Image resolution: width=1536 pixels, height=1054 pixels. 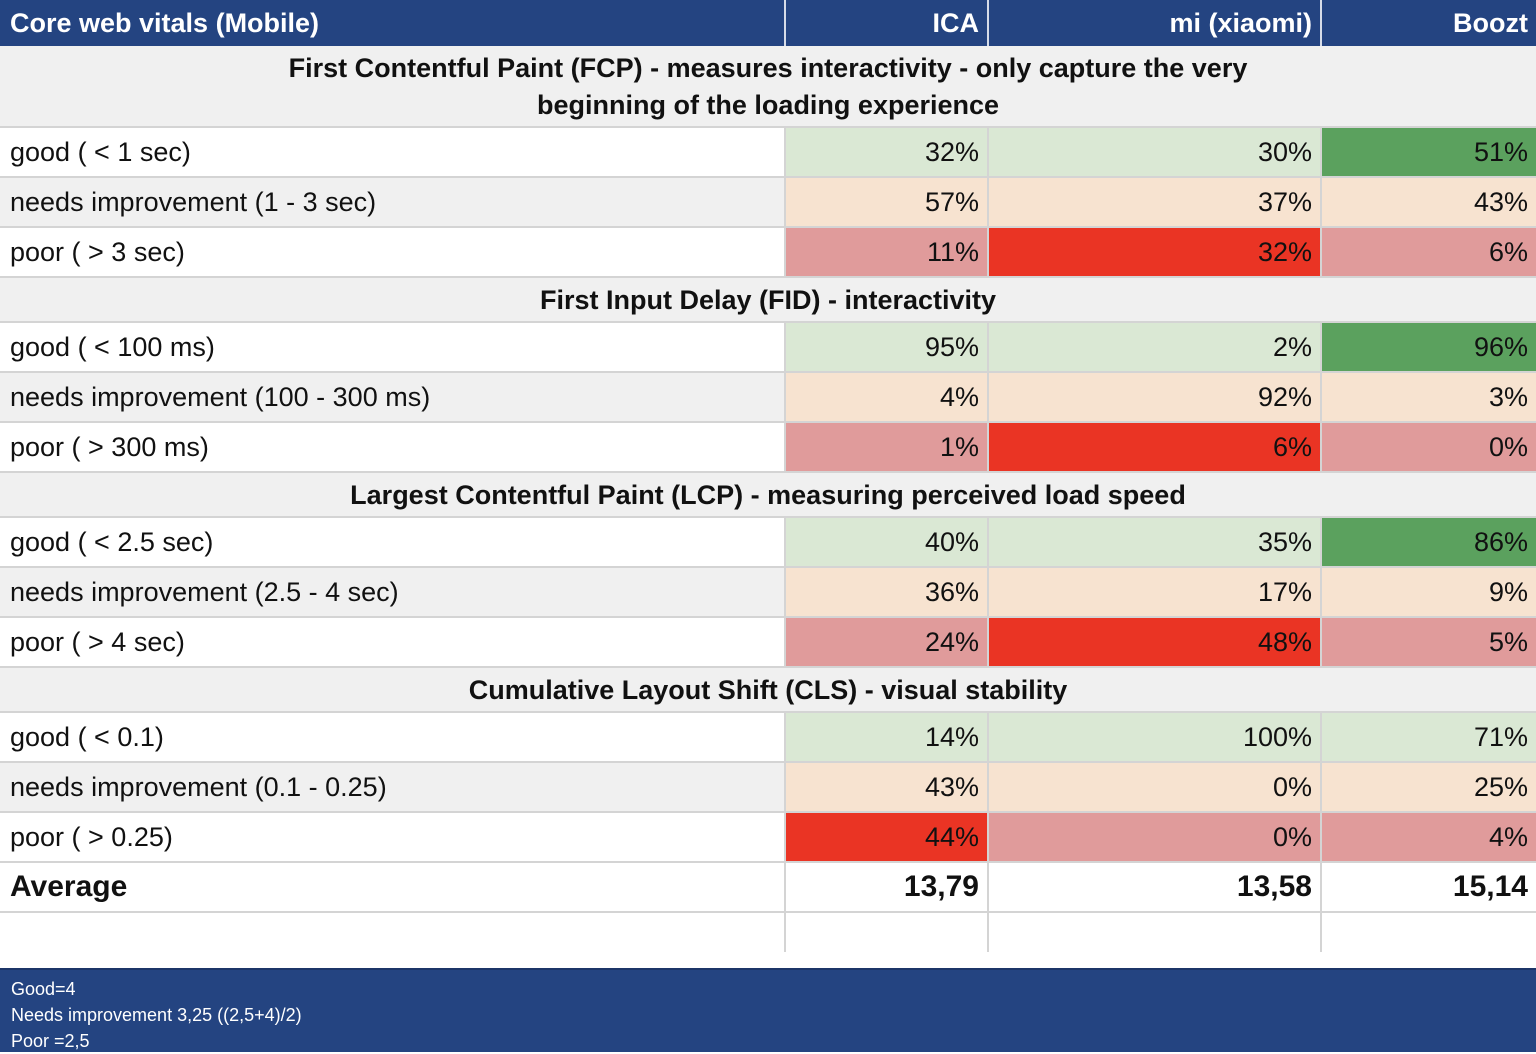 What do you see at coordinates (1428, 887) in the screenshot?
I see `average-value-boozt: 15,14` at bounding box center [1428, 887].